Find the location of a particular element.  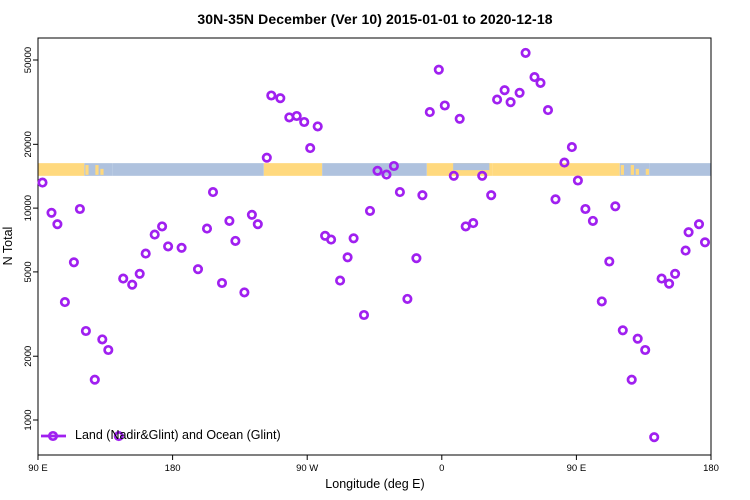

x-tick-label: 90 W is located at coordinates (307, 468).